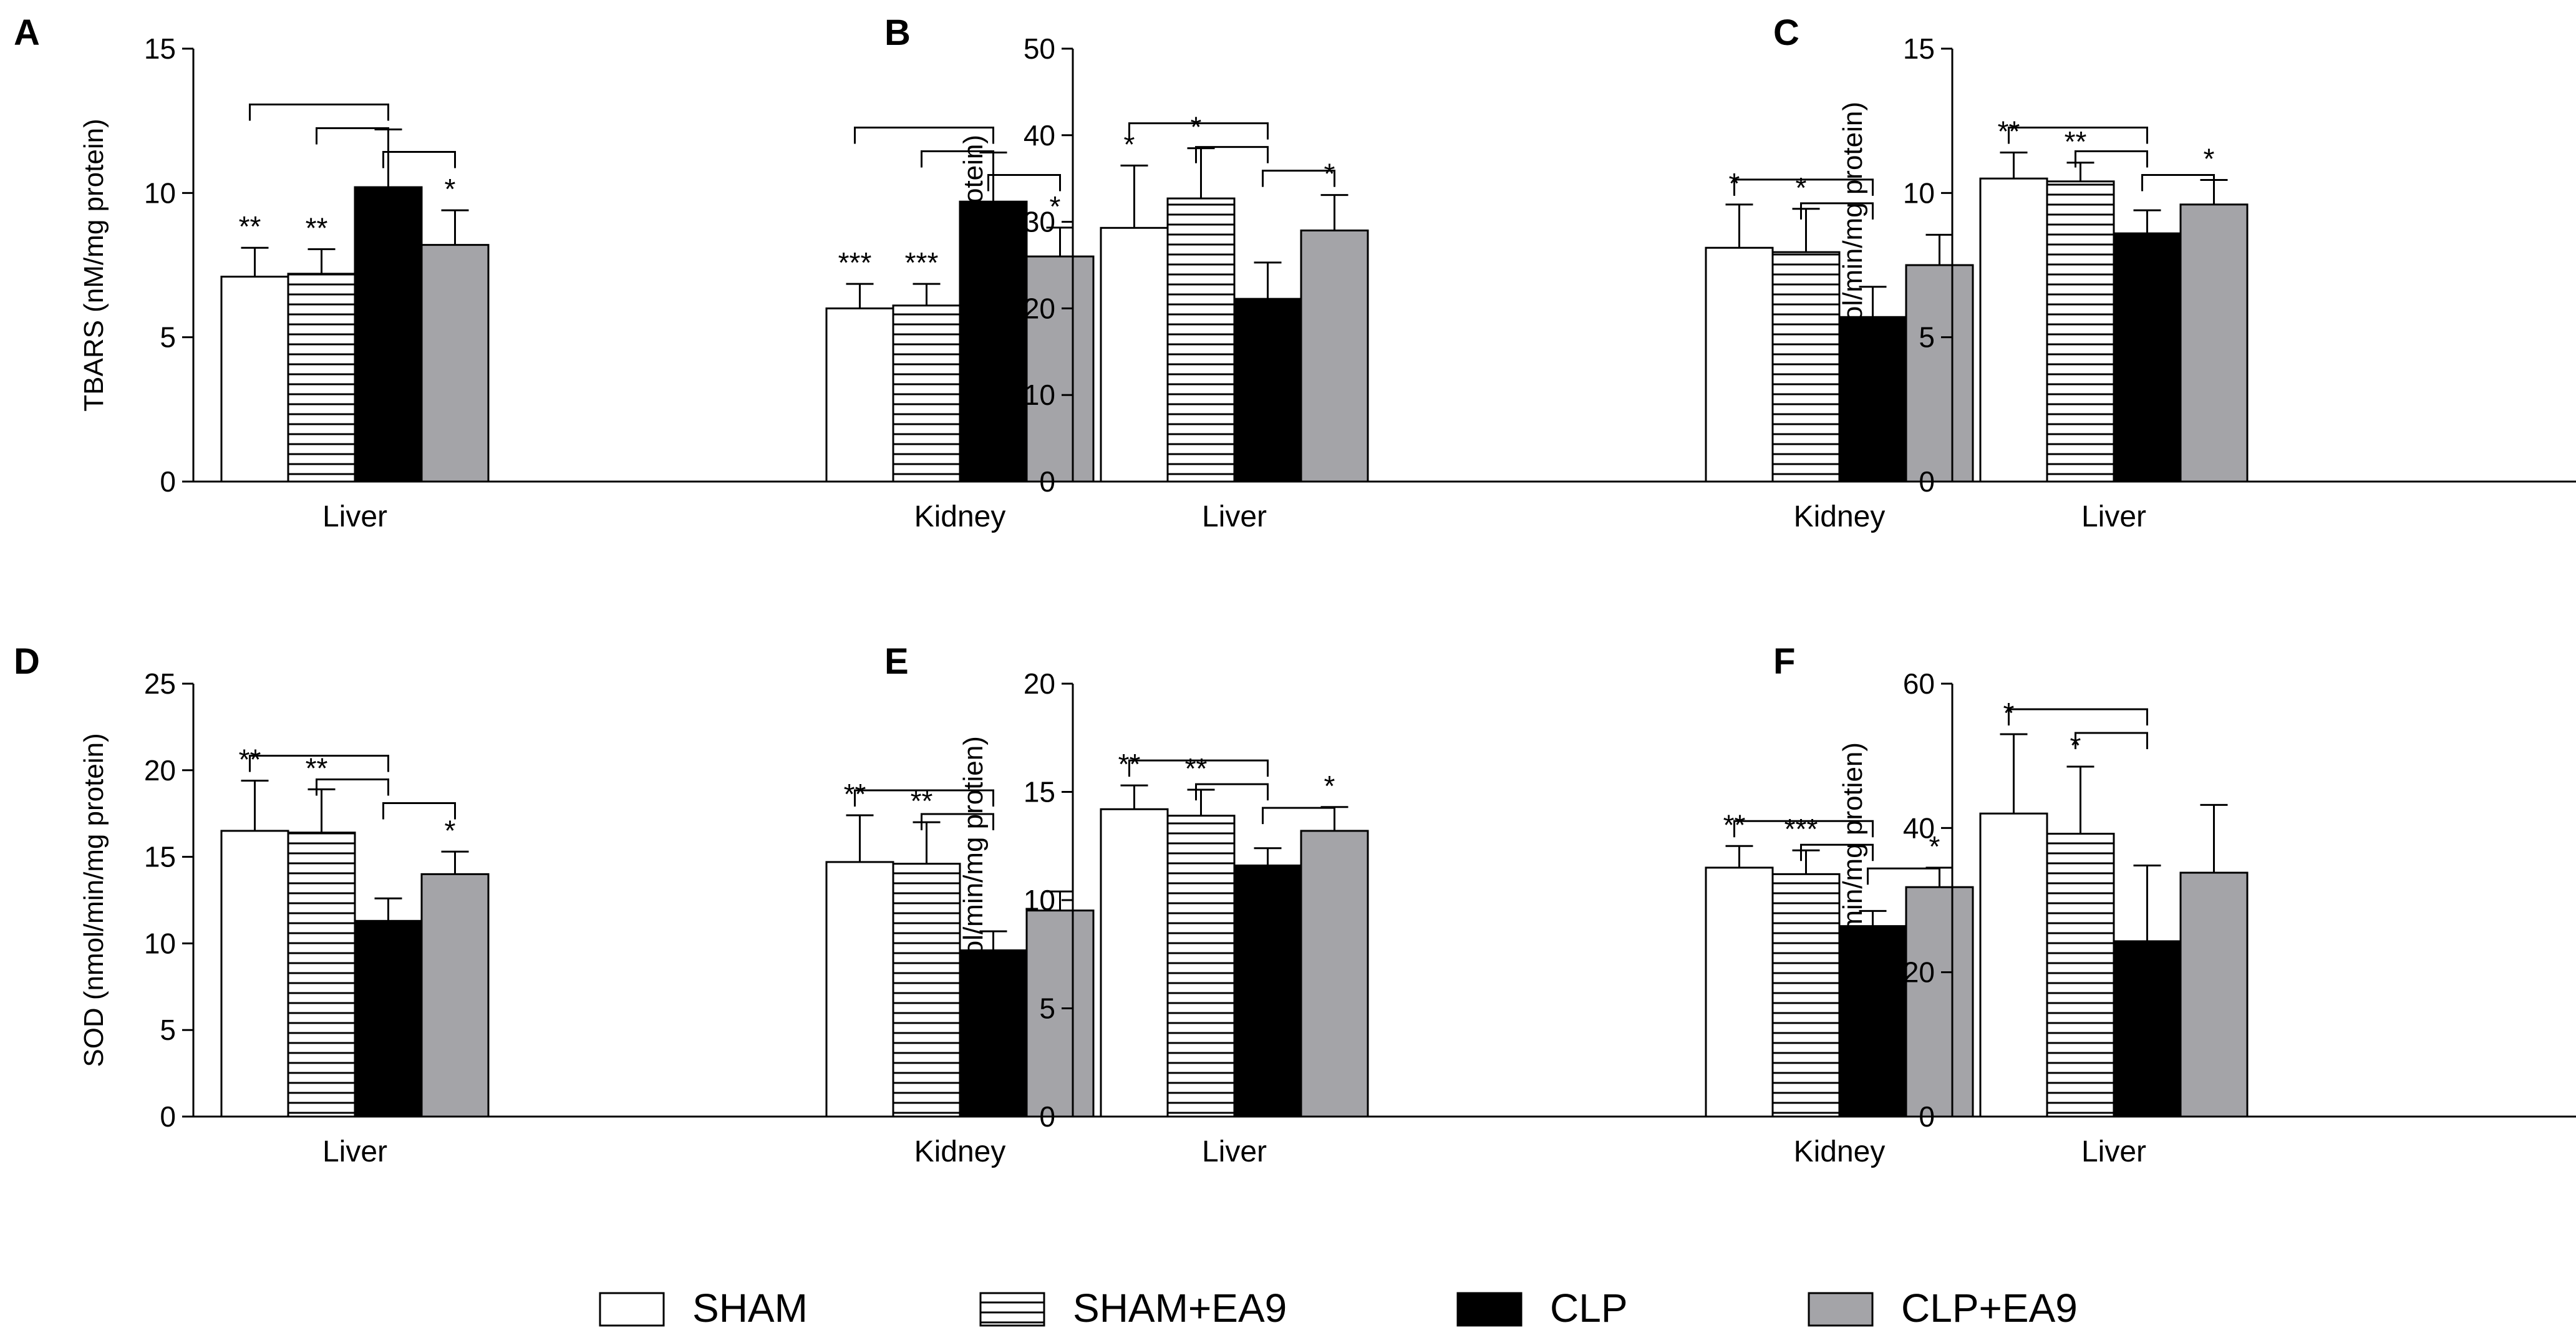 The width and height of the screenshot is (2576, 1343). Describe the element at coordinates (1943, 1308) in the screenshot. I see `legend-item-clp-ea9: CLP+EA9` at that location.